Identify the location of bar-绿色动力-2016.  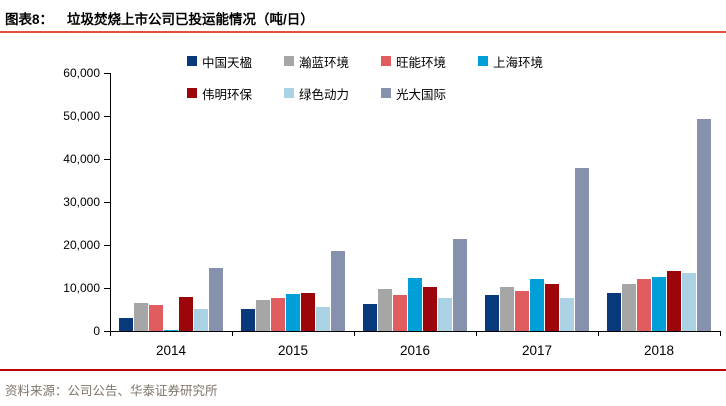
(445, 314).